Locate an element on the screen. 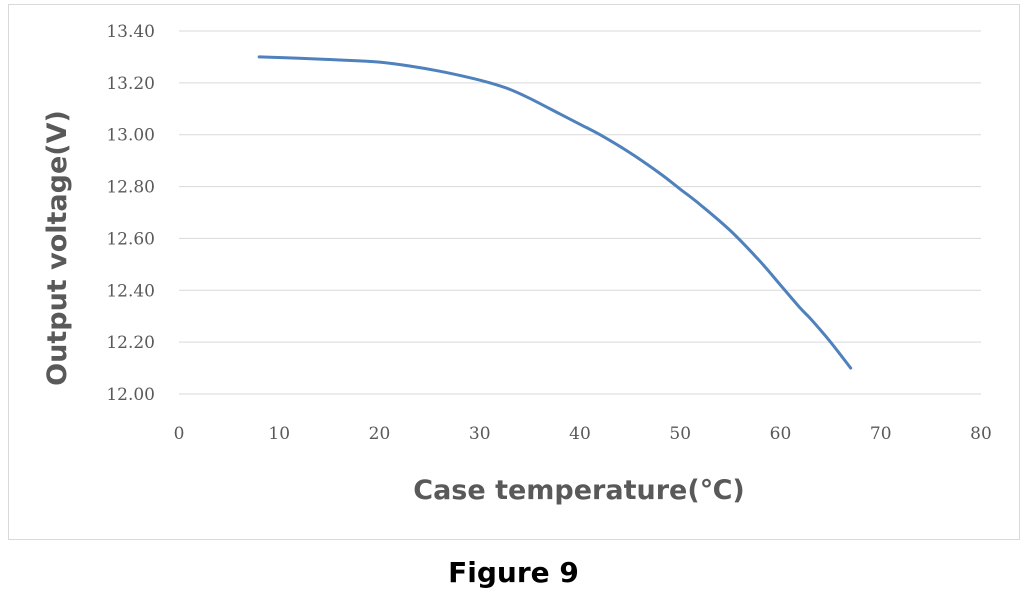 This screenshot has height=600, width=1027. x-tick-labels: 0 10 20 30 40 50 60 70 80 is located at coordinates (583, 434).